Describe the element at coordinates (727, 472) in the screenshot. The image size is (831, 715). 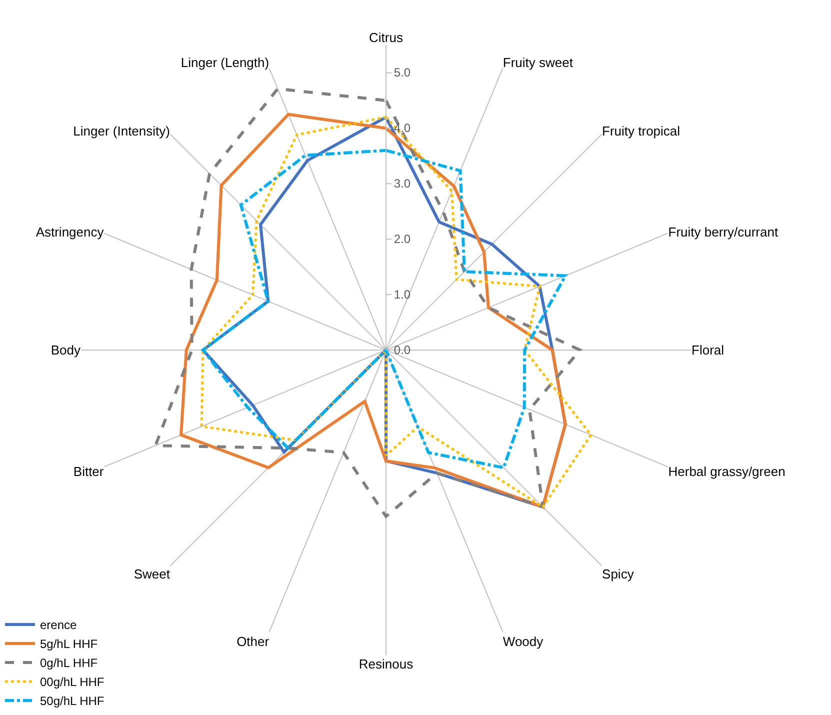
I see `spoke-label: Herbal grassy/green` at that location.